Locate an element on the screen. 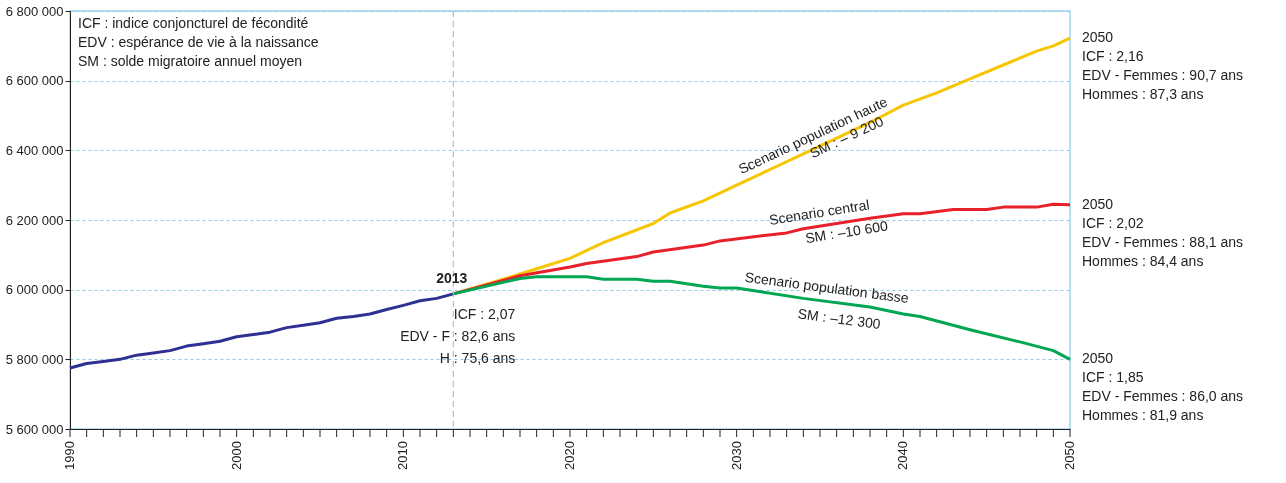  x-tick-label: 1990 is located at coordinates (69, 455).